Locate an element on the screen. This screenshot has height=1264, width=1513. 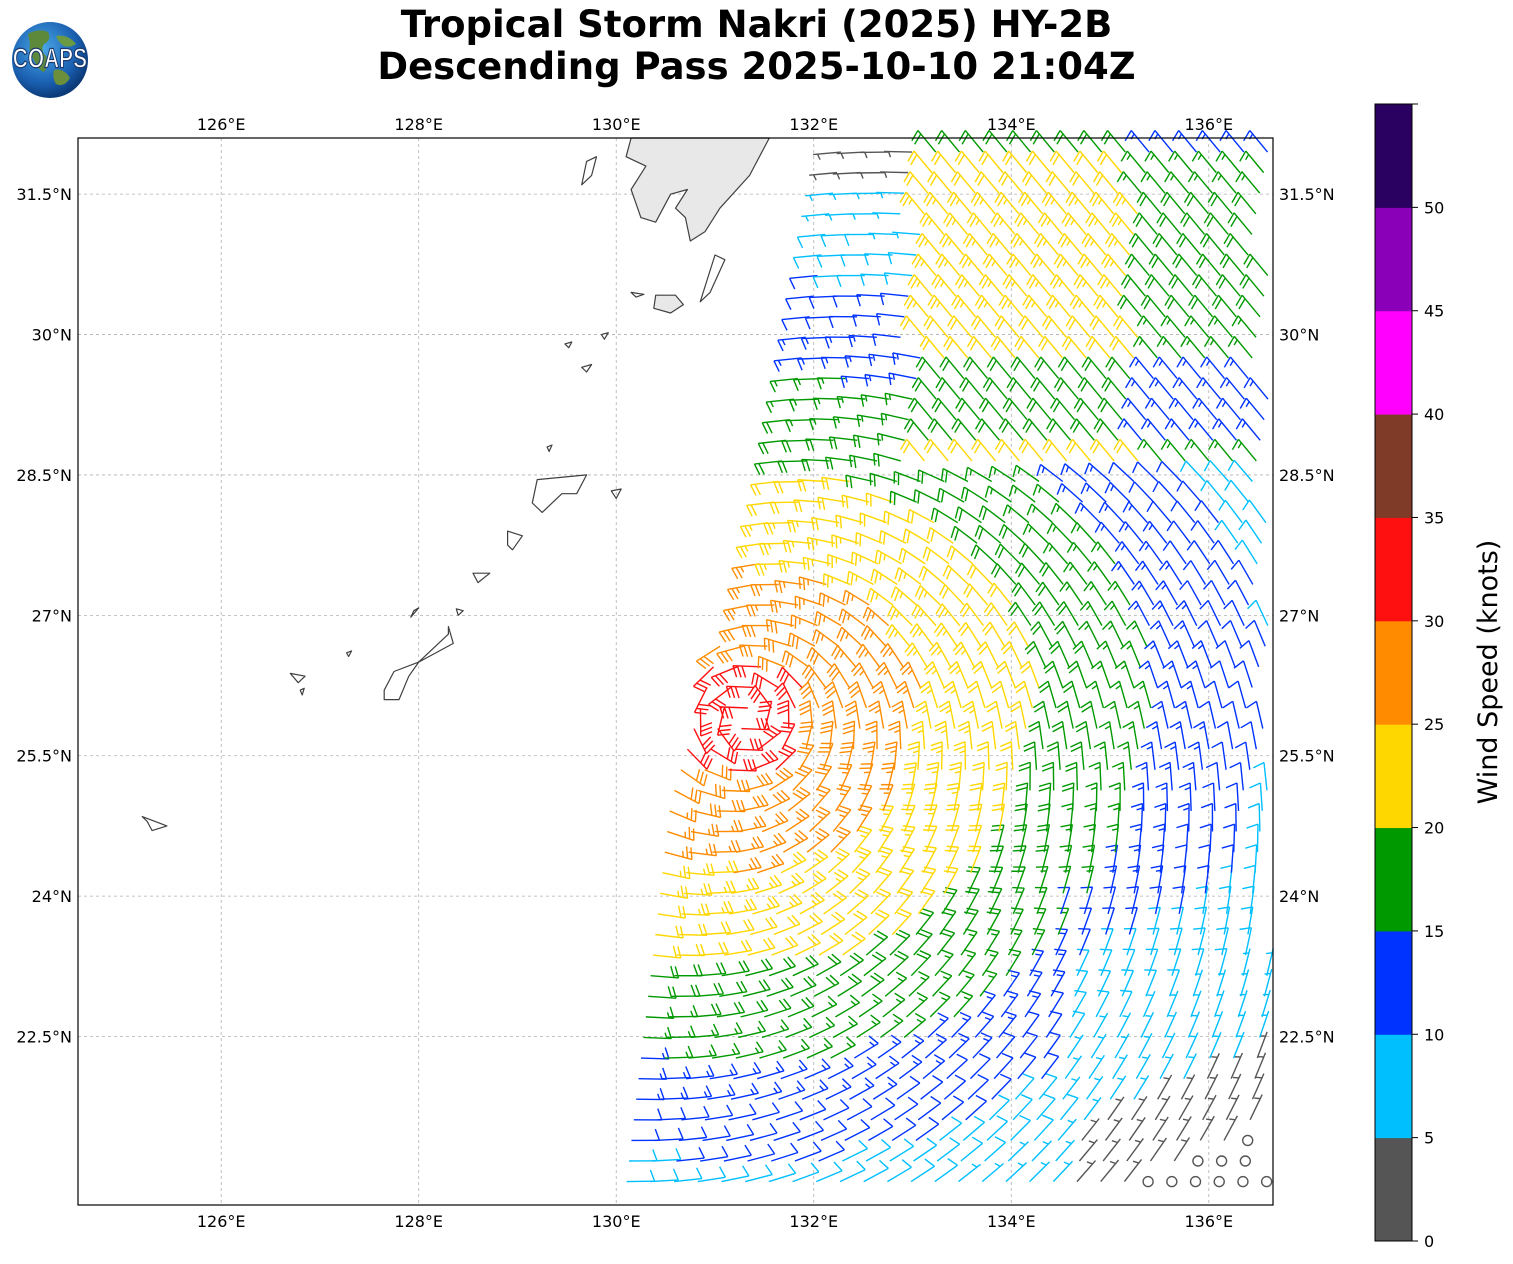
tonaki-island is located at coordinates (302, 691).